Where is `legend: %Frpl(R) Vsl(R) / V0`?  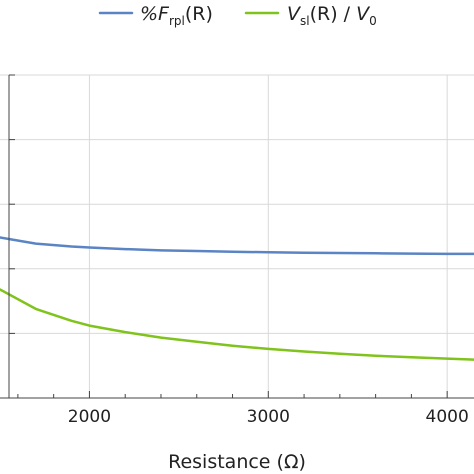
legend: %Frpl(R) Vsl(R) / V0 is located at coordinates (237, 15).